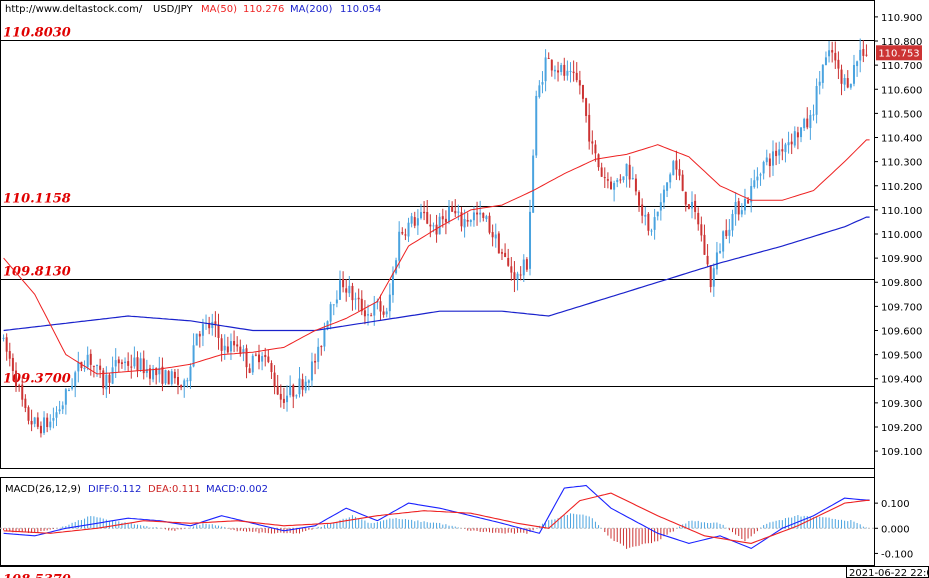 This screenshot has height=578, width=929. I want to click on price-tick-label: 109.700, so click(901, 307).